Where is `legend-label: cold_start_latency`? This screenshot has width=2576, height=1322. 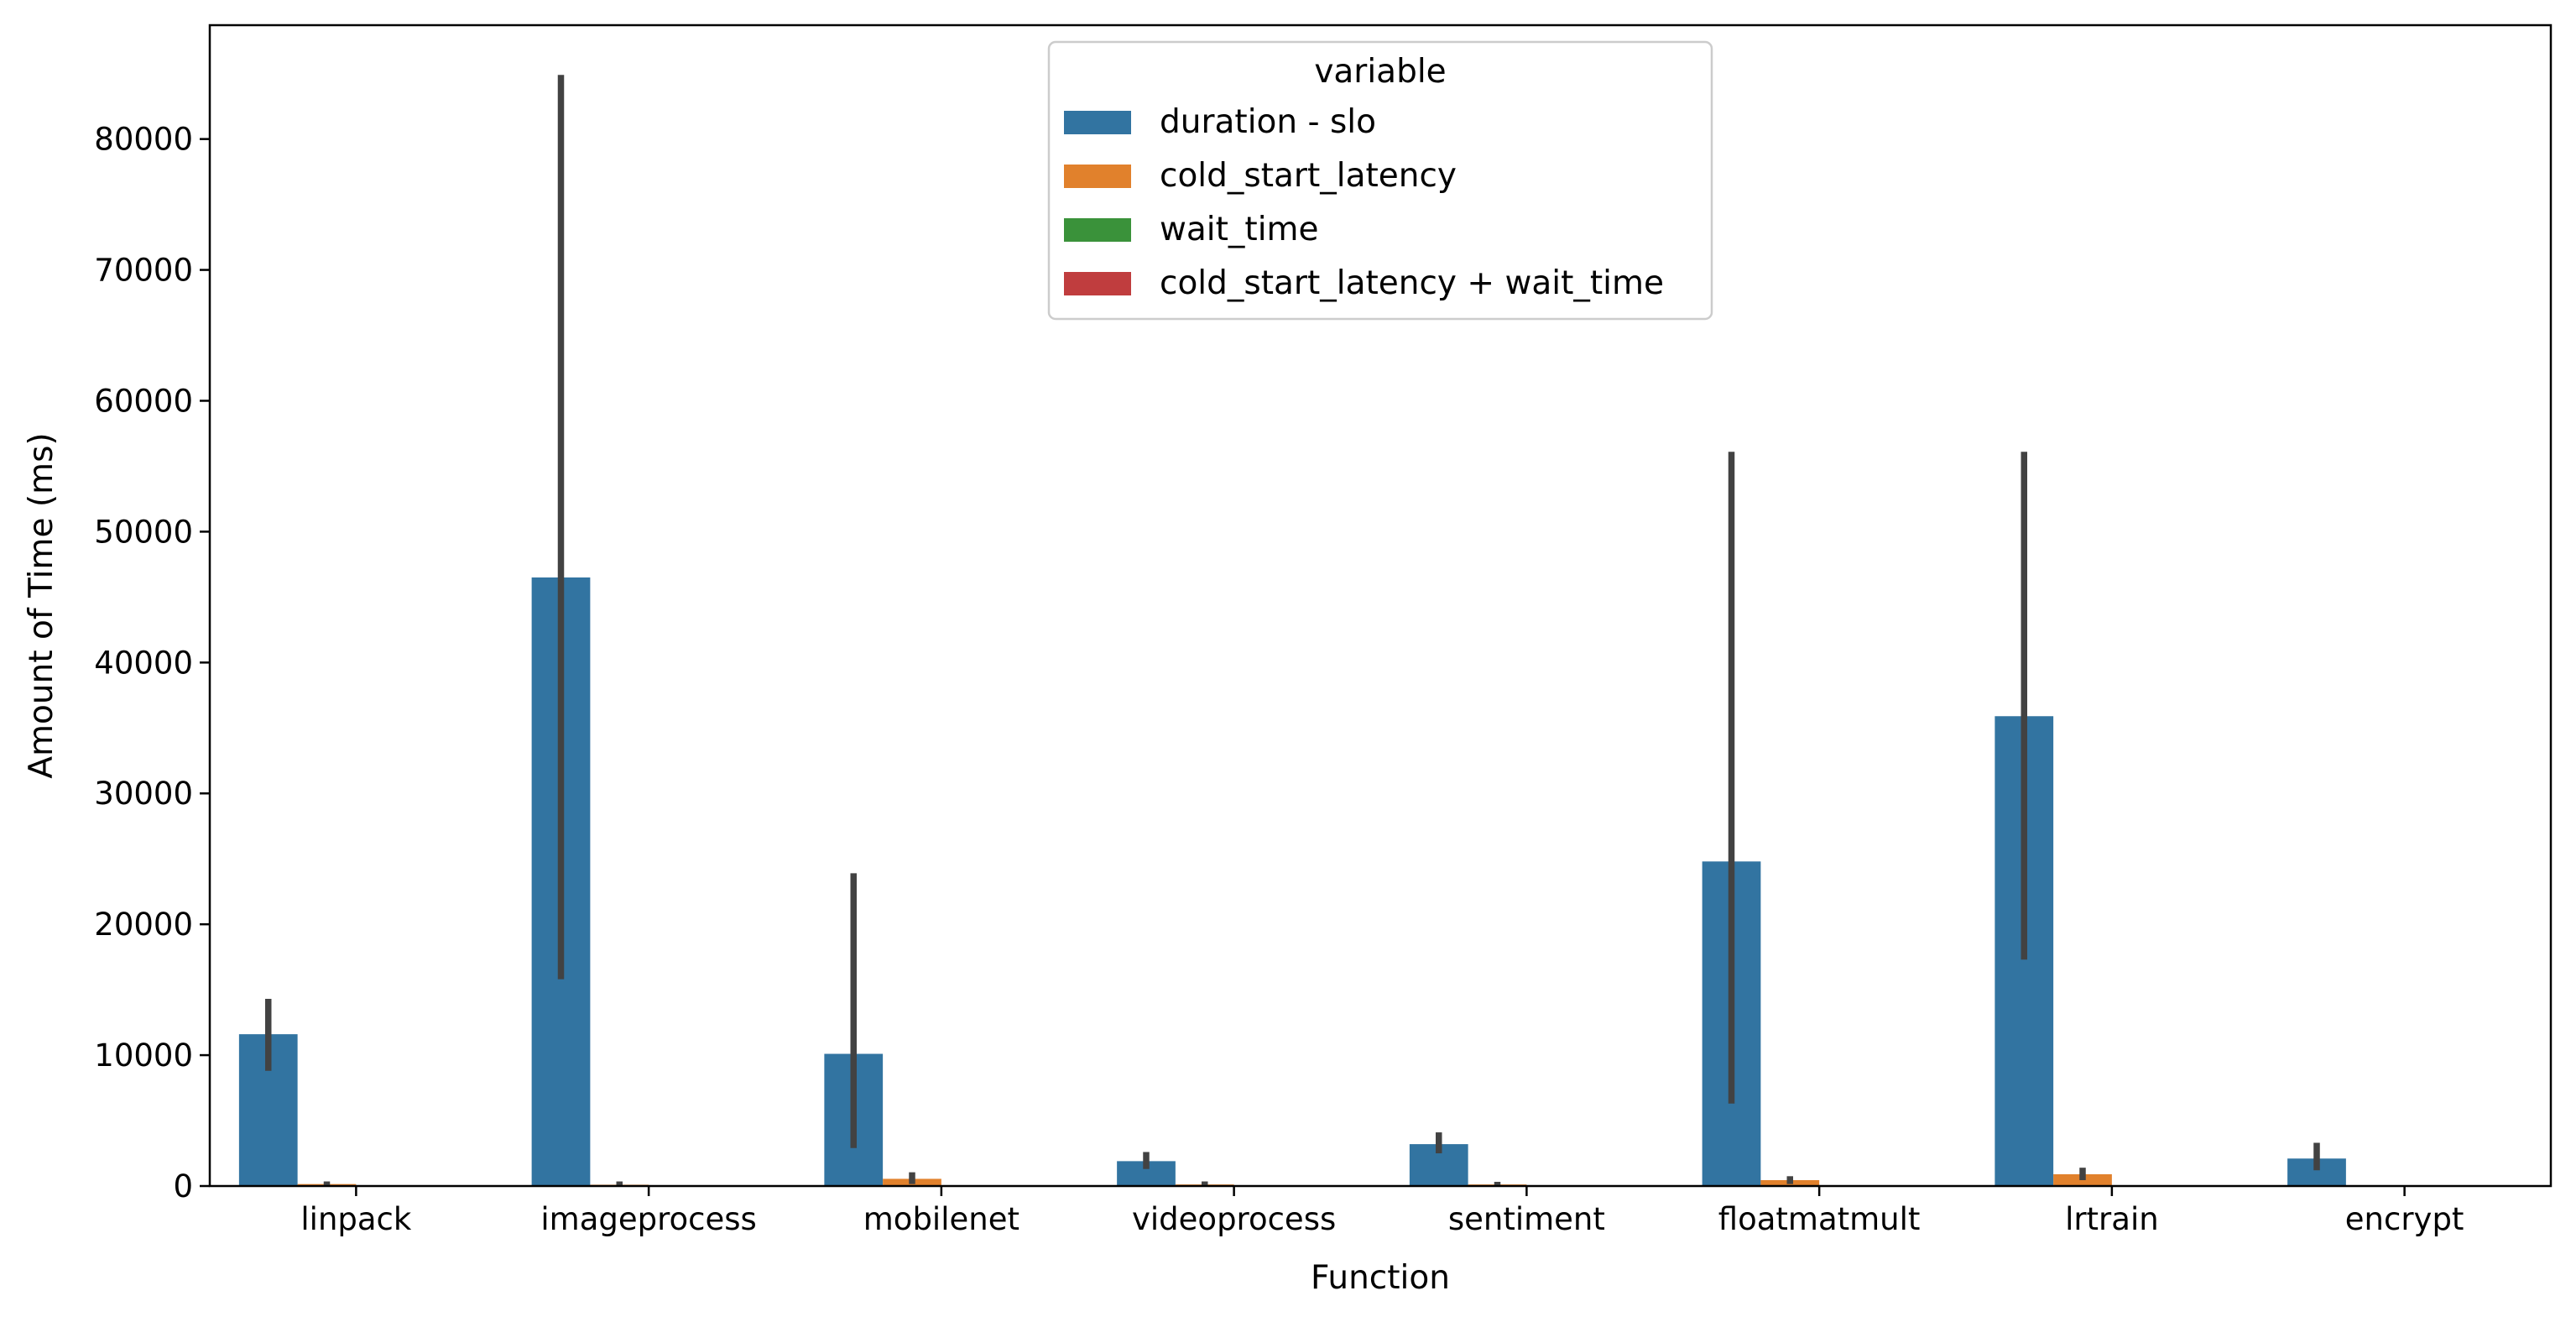
legend-label: cold_start_latency is located at coordinates (1308, 176).